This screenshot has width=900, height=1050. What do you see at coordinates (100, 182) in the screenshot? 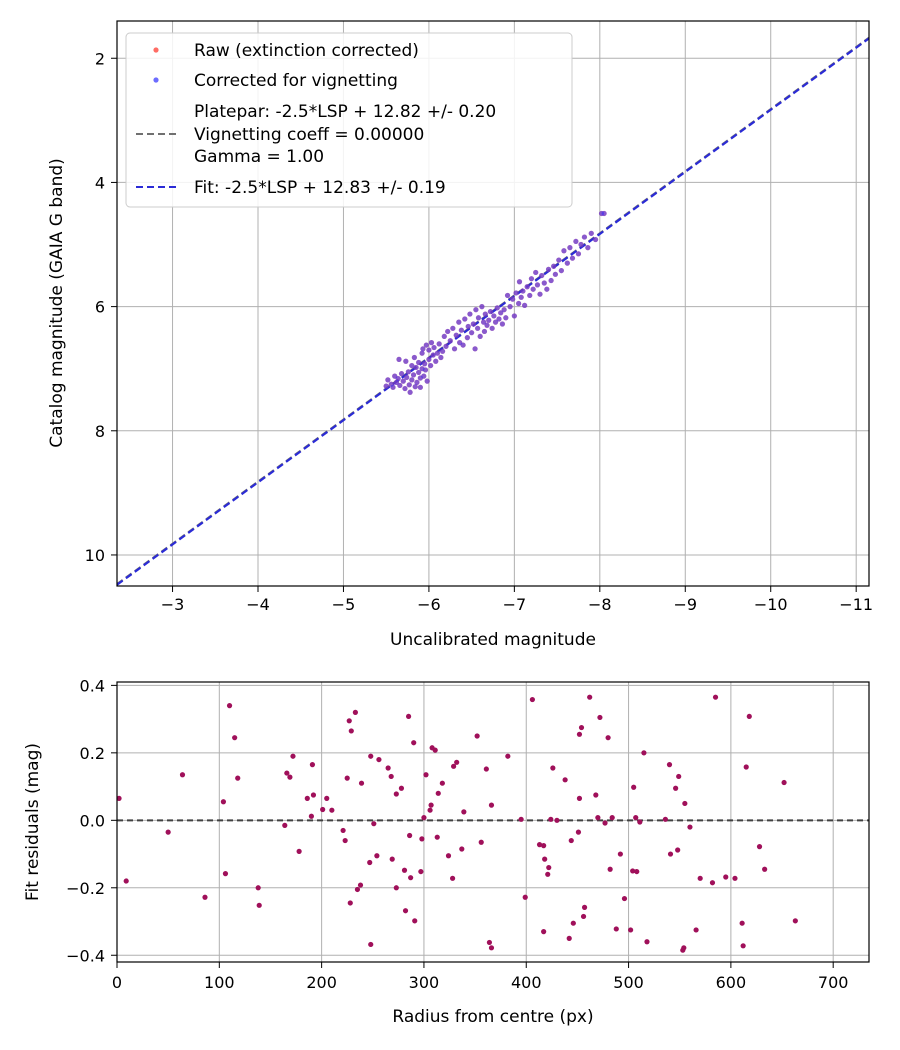
I see `top-y-tick-label: 4` at bounding box center [100, 182].